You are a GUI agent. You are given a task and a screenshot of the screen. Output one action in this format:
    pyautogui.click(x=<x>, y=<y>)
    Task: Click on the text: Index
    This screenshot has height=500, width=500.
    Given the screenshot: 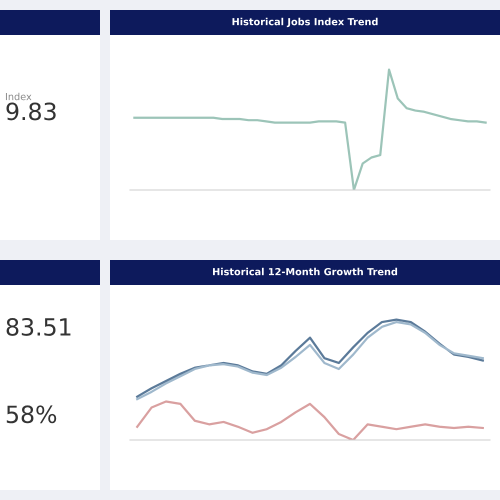 What is the action you would take?
    pyautogui.click(x=19, y=96)
    